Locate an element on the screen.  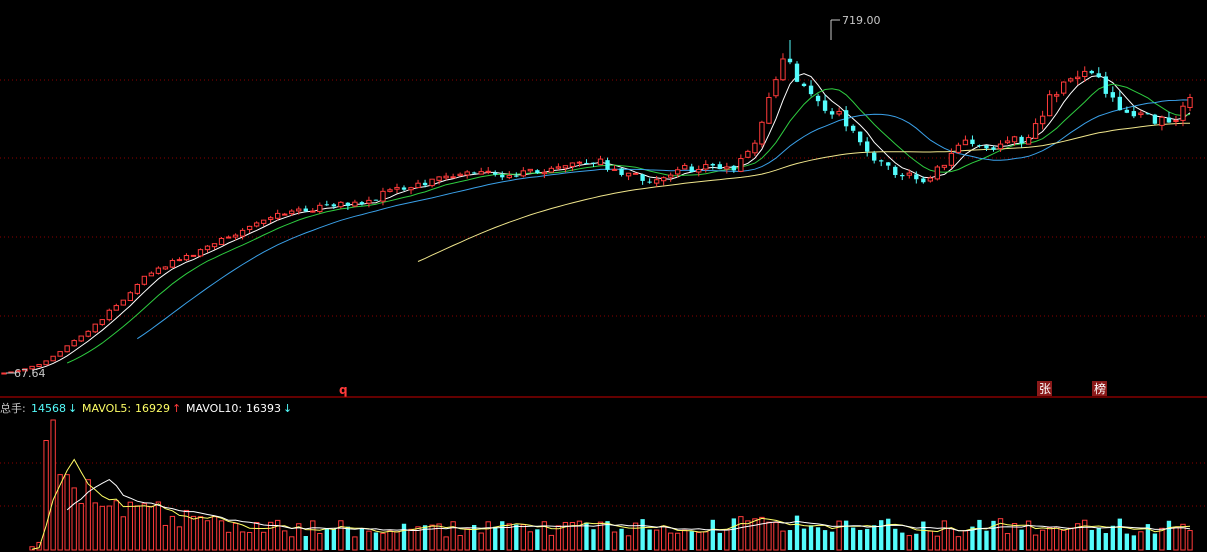
marker-zhang: 张 is located at coordinates (1044, 388).